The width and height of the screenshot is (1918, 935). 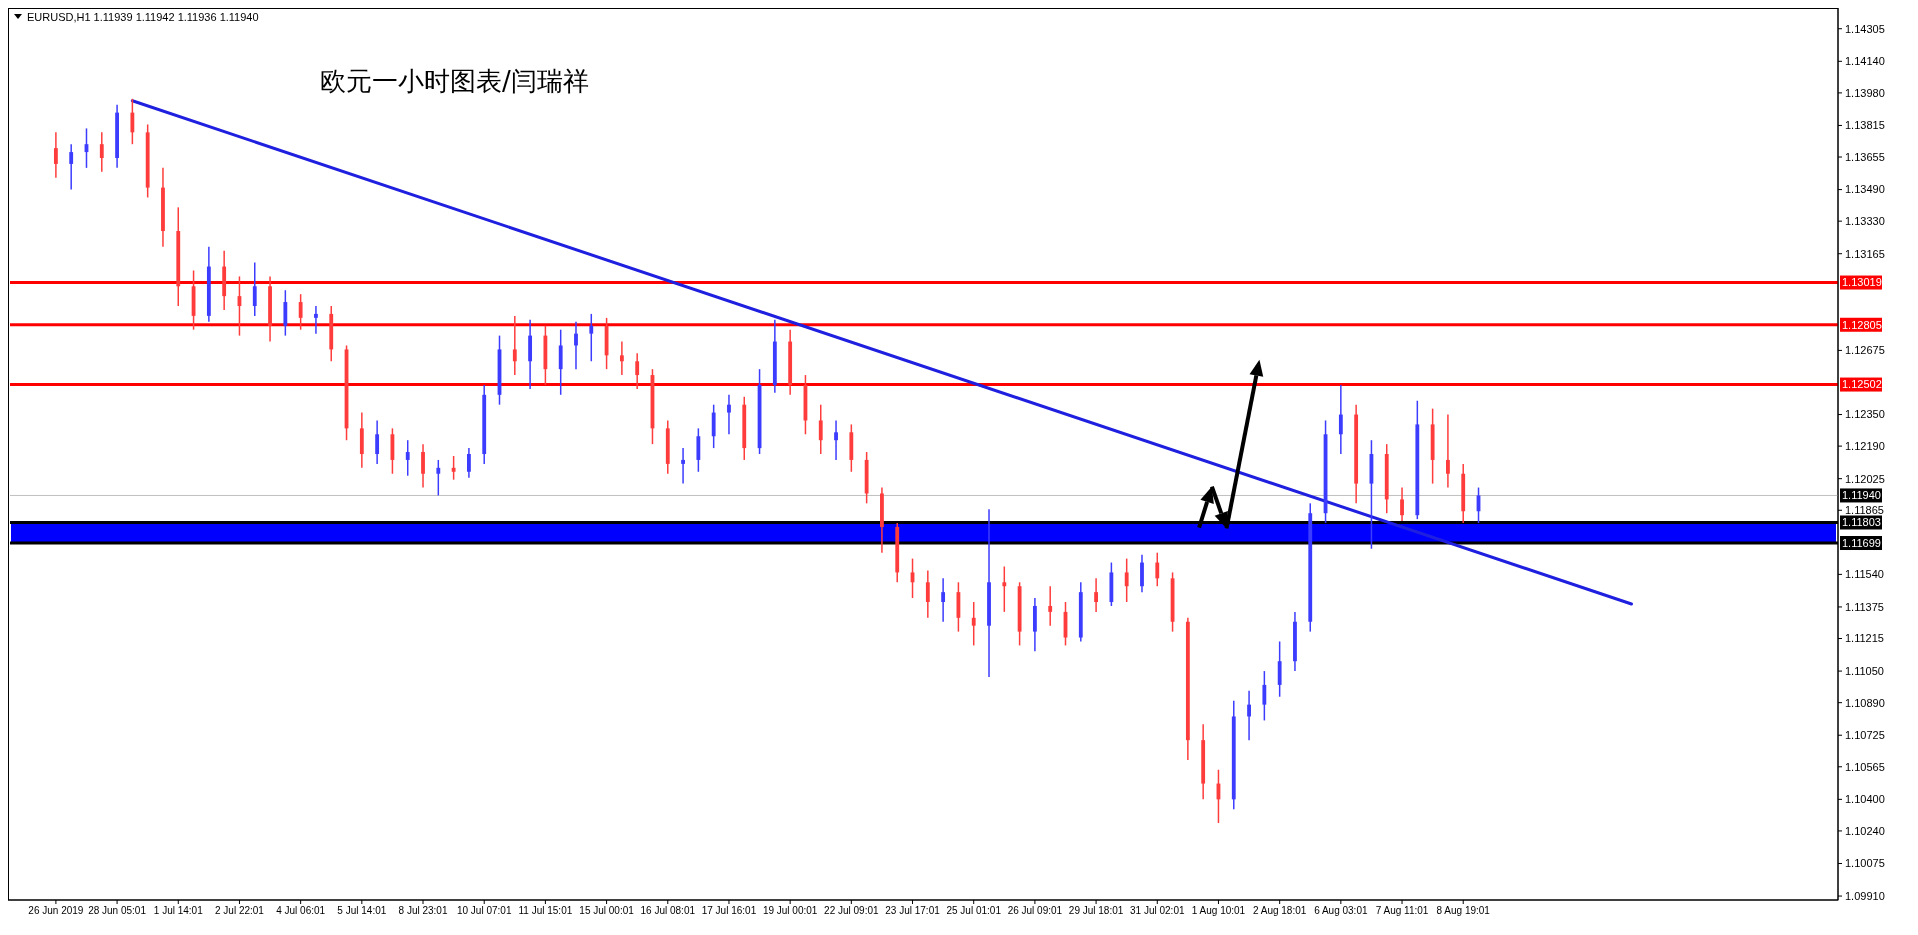 I want to click on y-tick-label: 1.12190, so click(x=1865, y=445).